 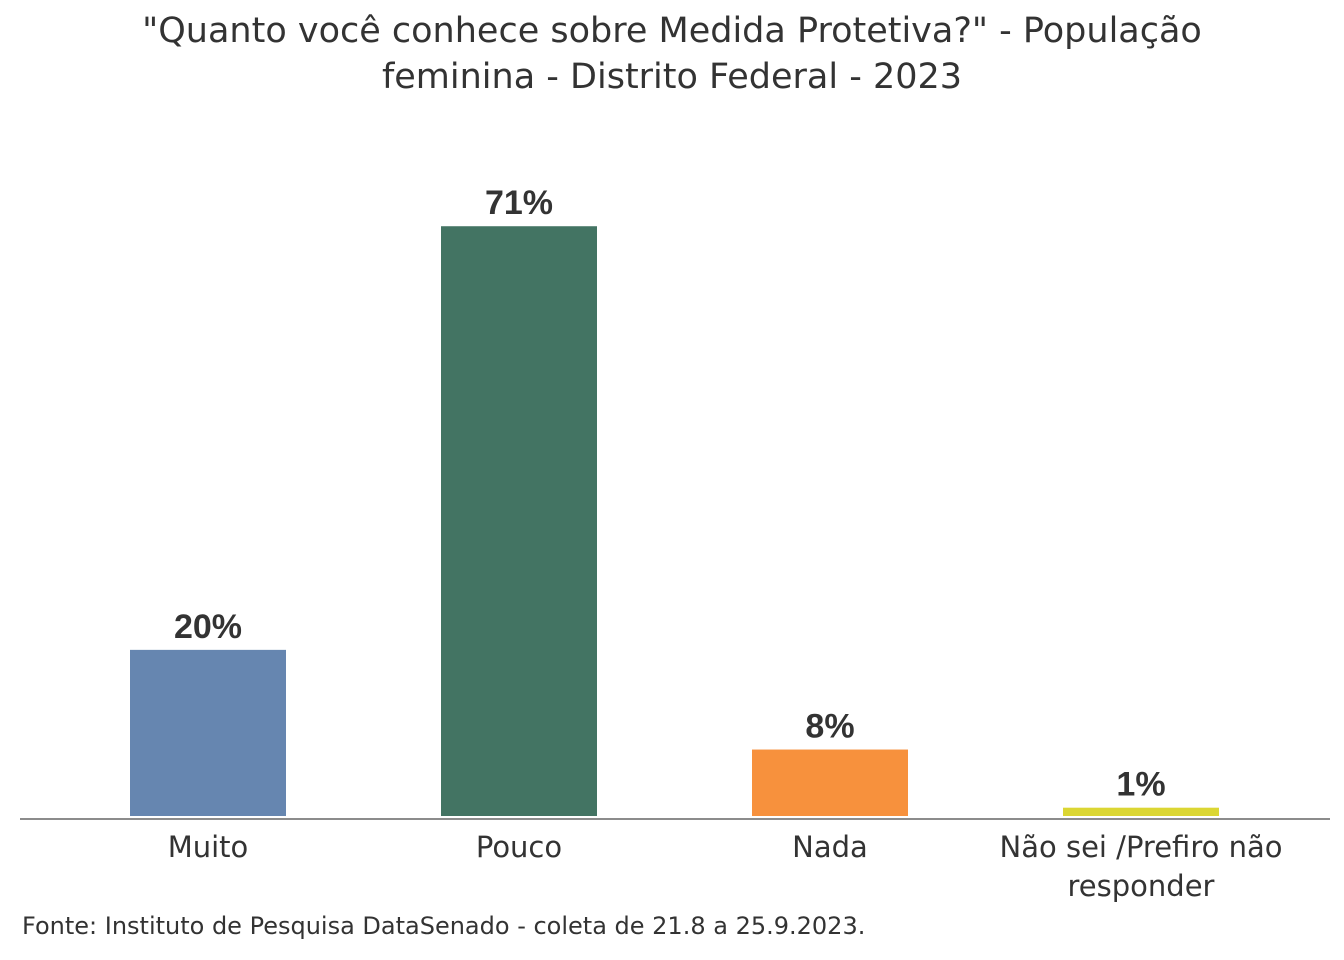 I want to click on value-label-3: 1%, so click(x=1140, y=785).